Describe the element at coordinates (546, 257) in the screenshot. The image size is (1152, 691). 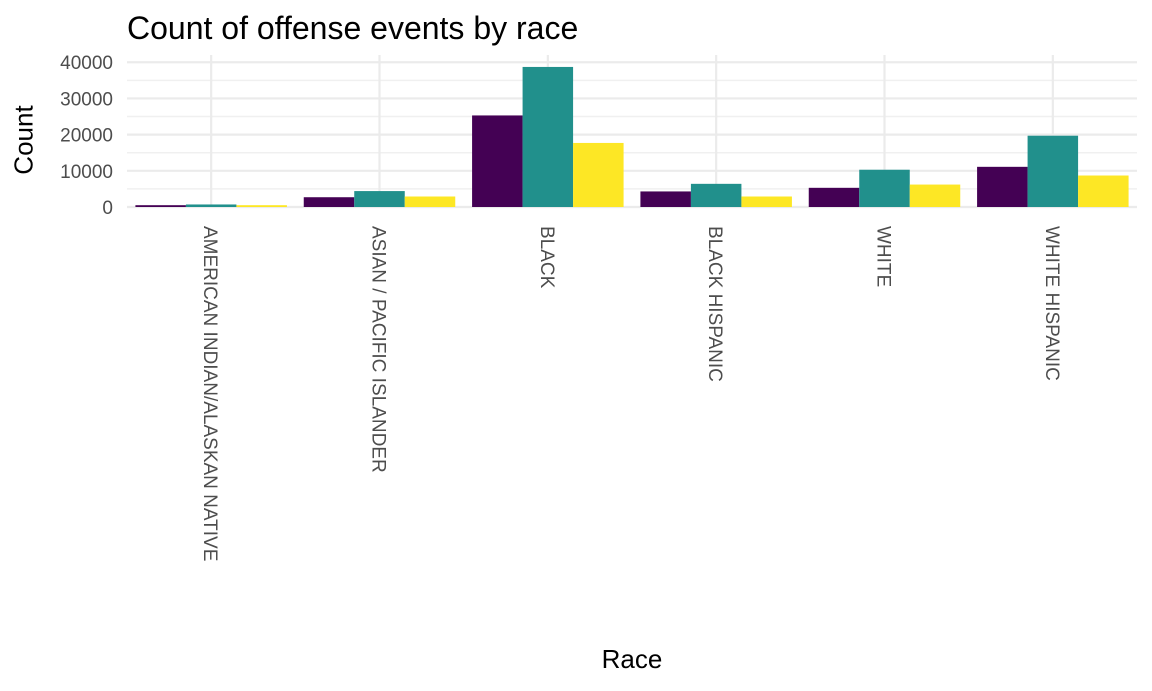
I see `x-tick-label: BLACK` at that location.